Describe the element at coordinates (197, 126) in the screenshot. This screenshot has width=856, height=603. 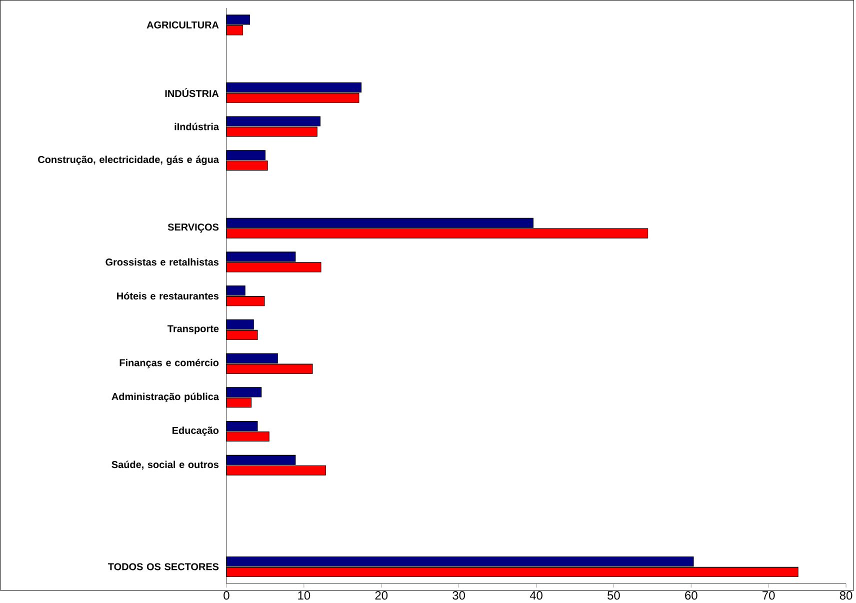
I see `y-tick-label: iIndústria` at that location.